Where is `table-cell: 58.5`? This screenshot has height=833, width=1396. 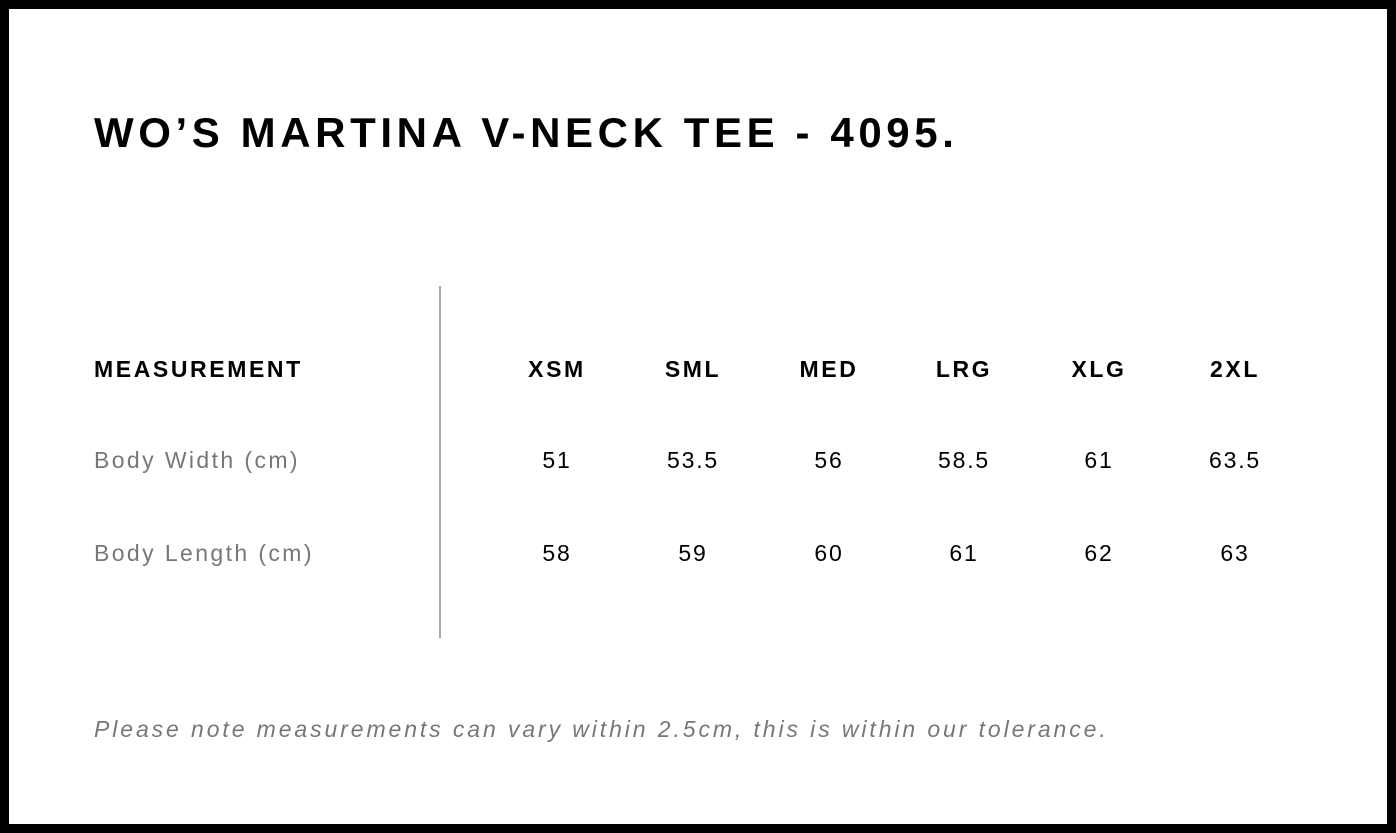 table-cell: 58.5 is located at coordinates (964, 460).